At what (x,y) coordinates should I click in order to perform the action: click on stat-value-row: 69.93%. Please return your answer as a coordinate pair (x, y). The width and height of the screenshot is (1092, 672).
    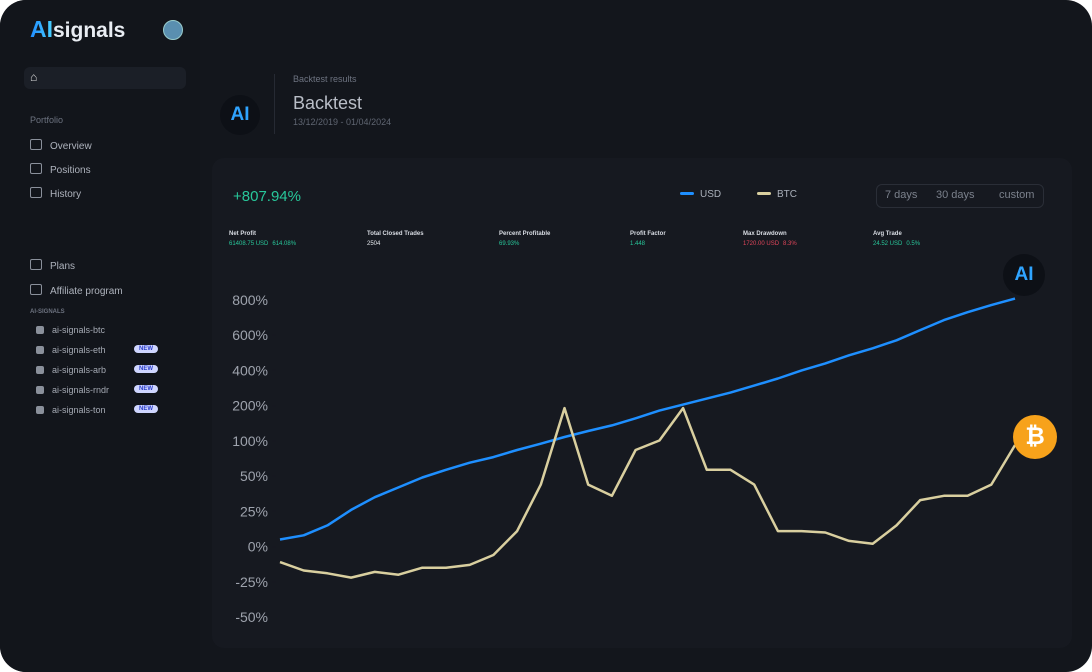
    Looking at the image, I should click on (524, 244).